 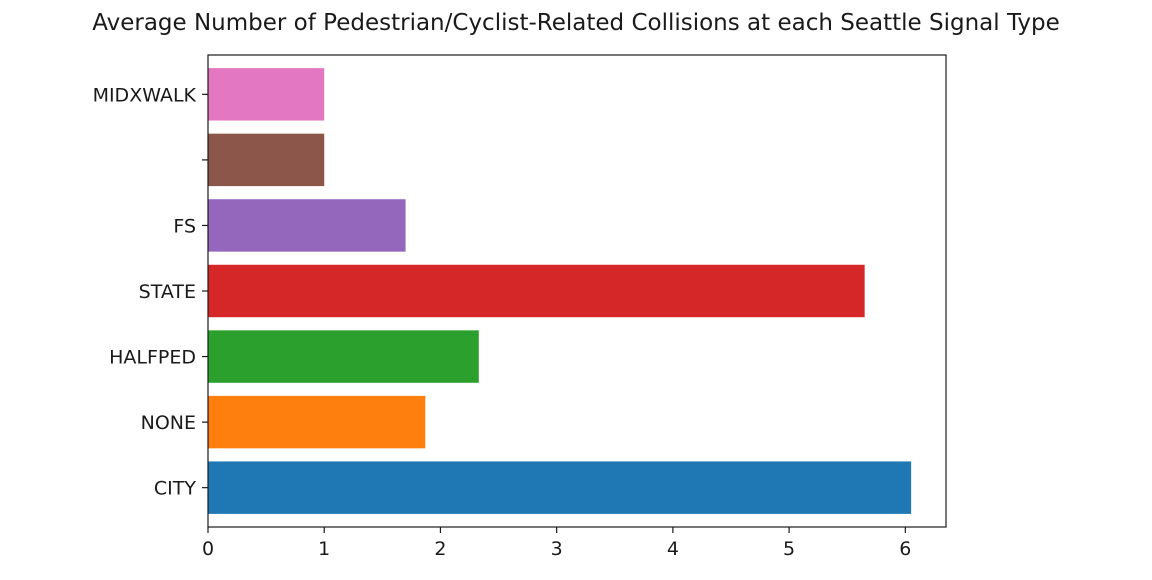 I want to click on bar-fs, so click(x=307, y=225).